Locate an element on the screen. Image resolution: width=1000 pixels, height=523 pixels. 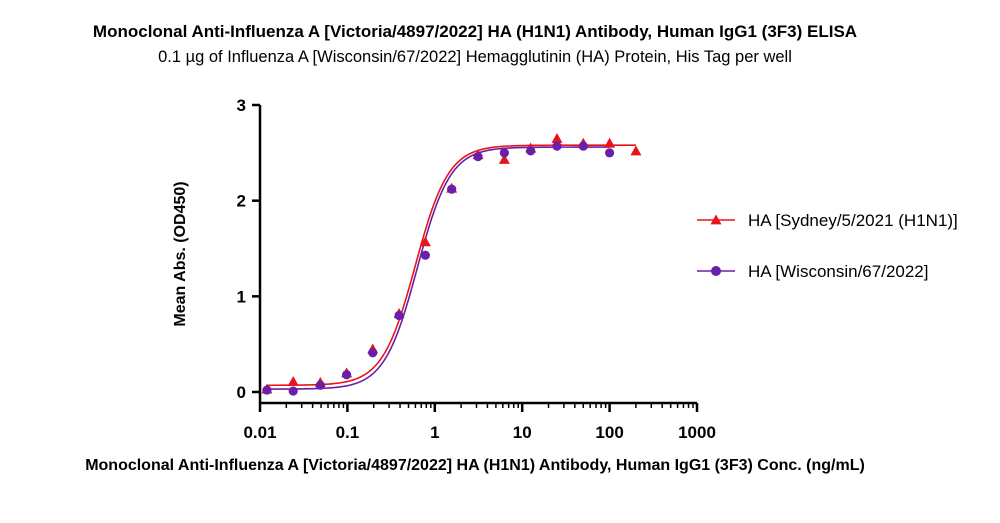
y-tick-label: 1 is located at coordinates (241, 296).